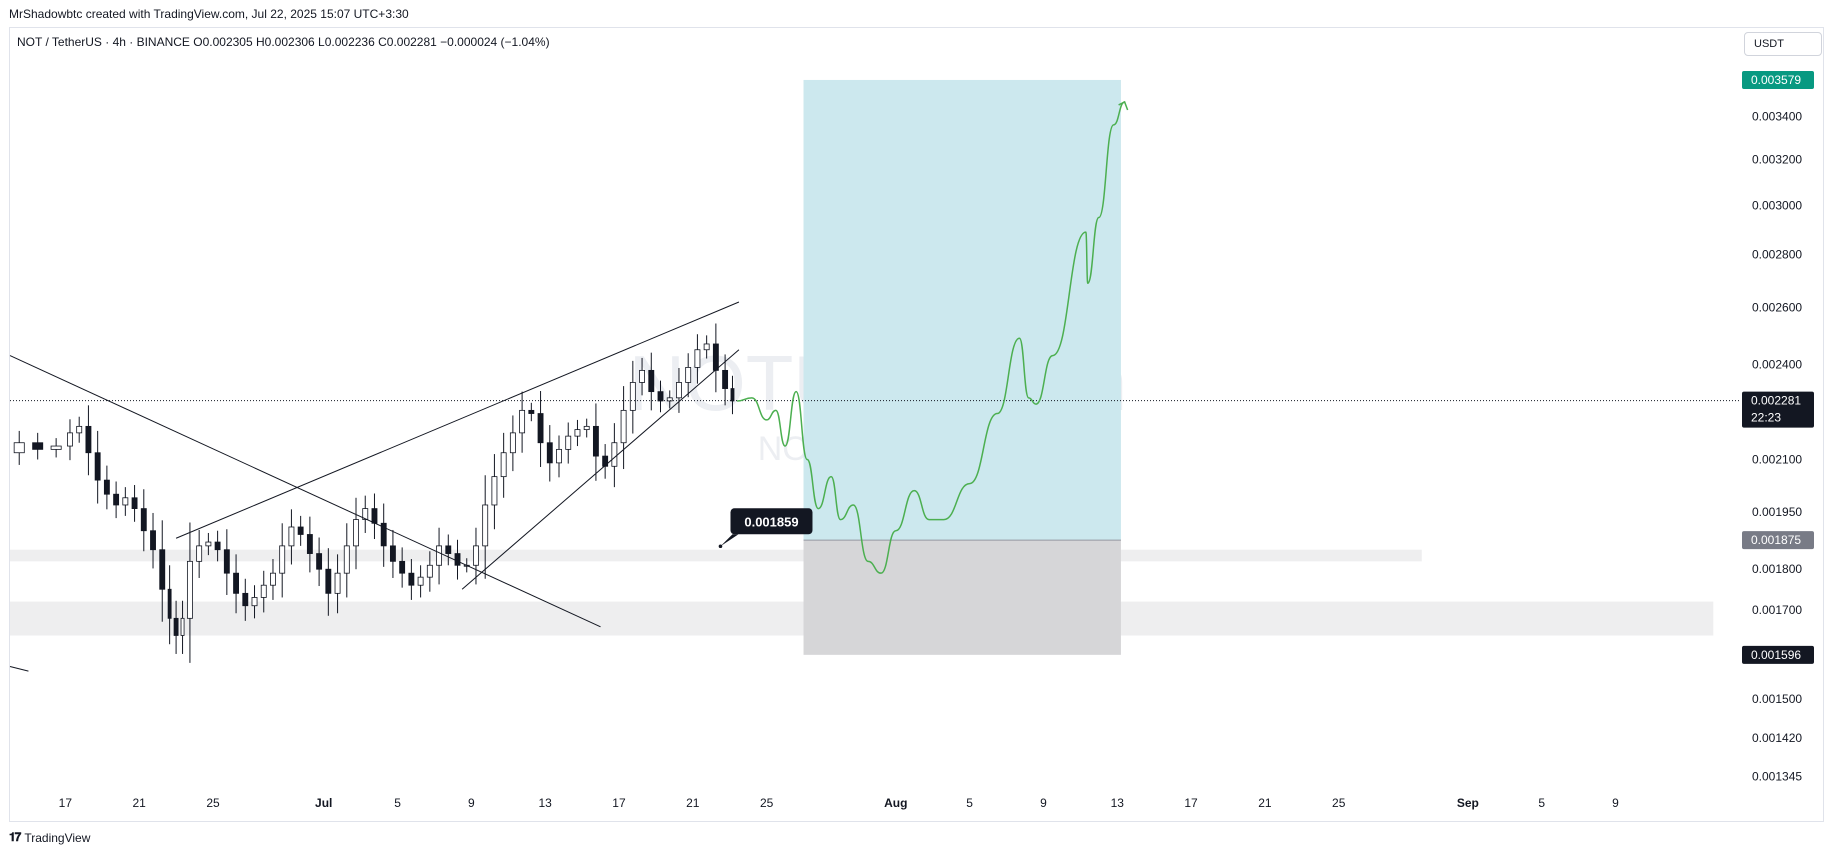 The width and height of the screenshot is (1835, 856). Describe the element at coordinates (1265, 803) in the screenshot. I see `x-axis-tick-label: 21` at that location.